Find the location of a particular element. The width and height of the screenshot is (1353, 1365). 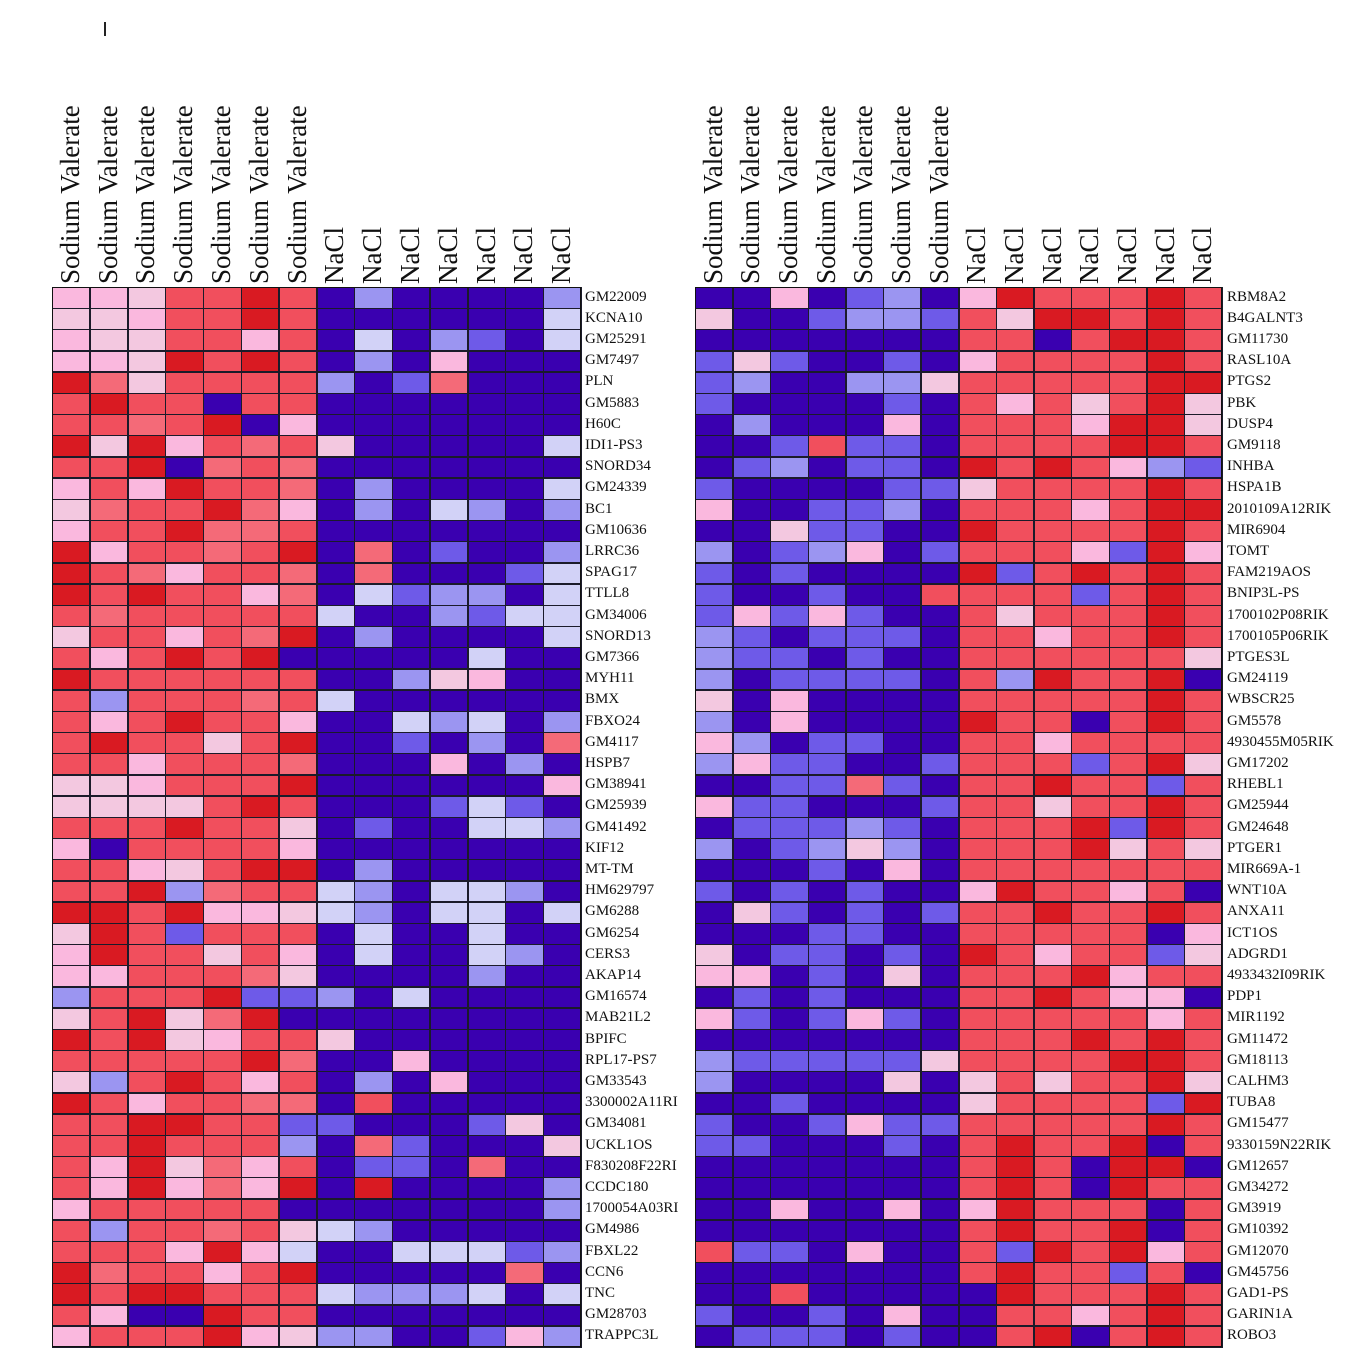

column-label: Sodium Valerate is located at coordinates (296, 194).